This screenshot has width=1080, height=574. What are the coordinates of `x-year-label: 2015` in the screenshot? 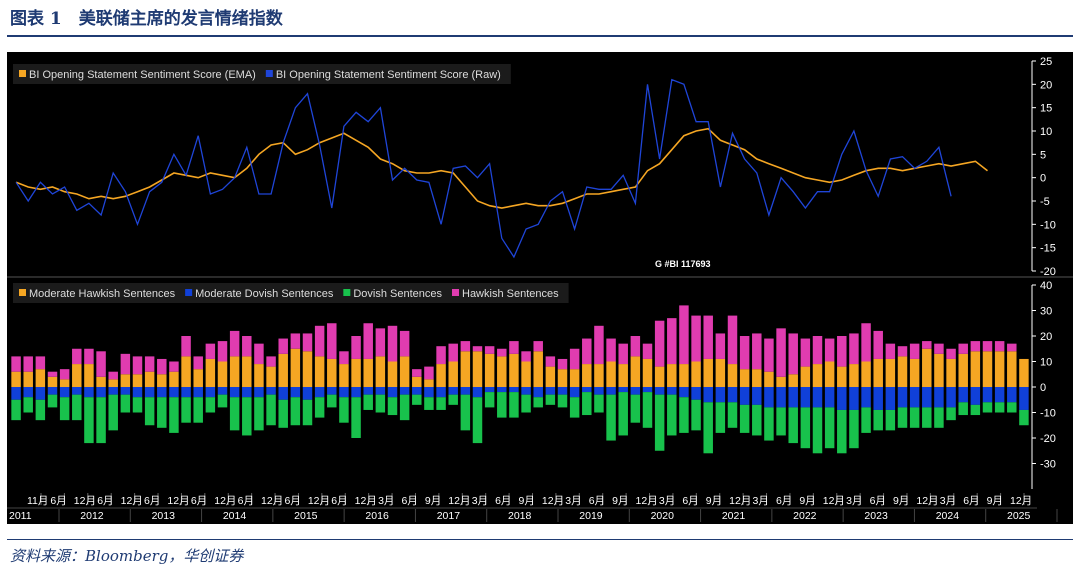 It's located at (306, 516).